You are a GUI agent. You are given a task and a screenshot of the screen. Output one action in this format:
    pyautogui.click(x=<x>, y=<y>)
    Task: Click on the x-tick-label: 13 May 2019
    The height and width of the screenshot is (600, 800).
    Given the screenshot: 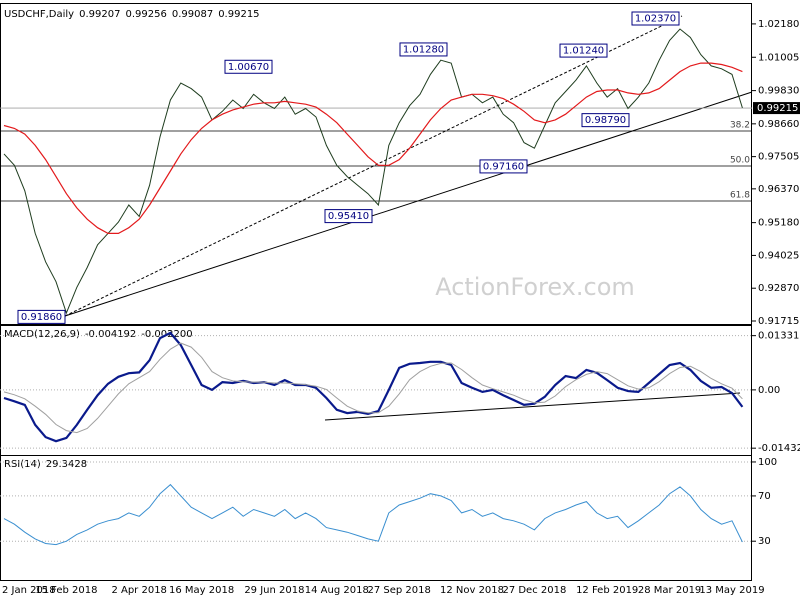 What is the action you would take?
    pyautogui.click(x=731, y=590)
    